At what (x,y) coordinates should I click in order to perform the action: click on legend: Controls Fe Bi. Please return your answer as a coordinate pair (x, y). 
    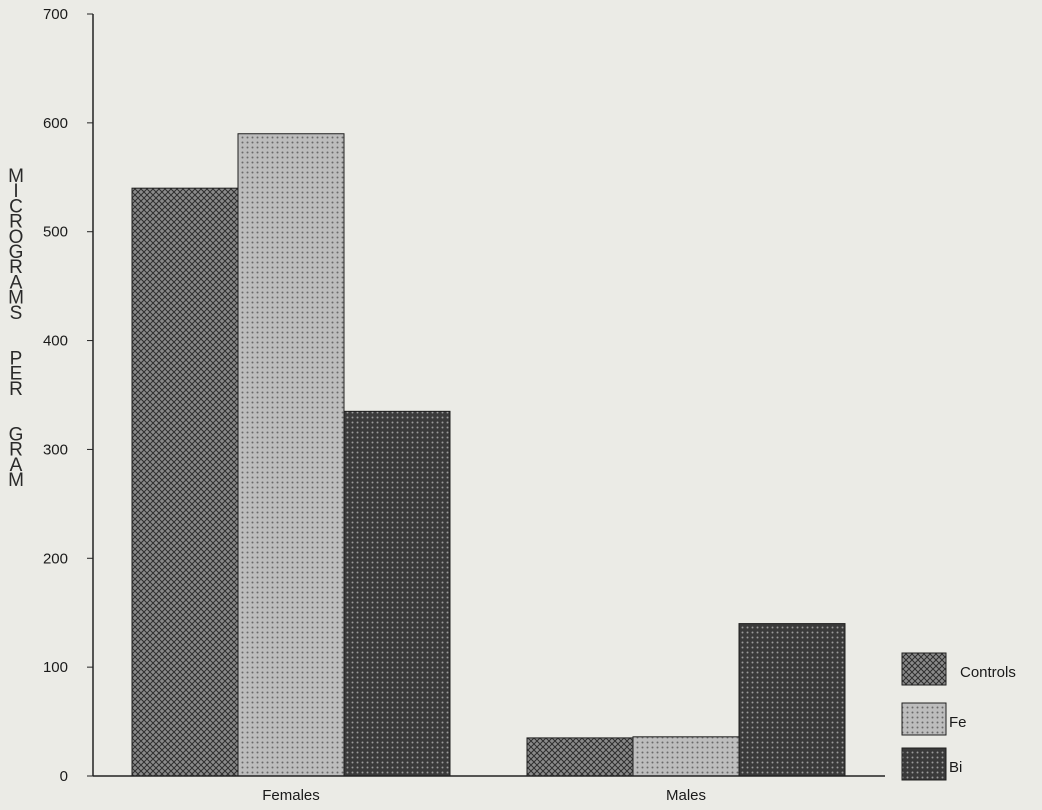
    Looking at the image, I should click on (958, 716).